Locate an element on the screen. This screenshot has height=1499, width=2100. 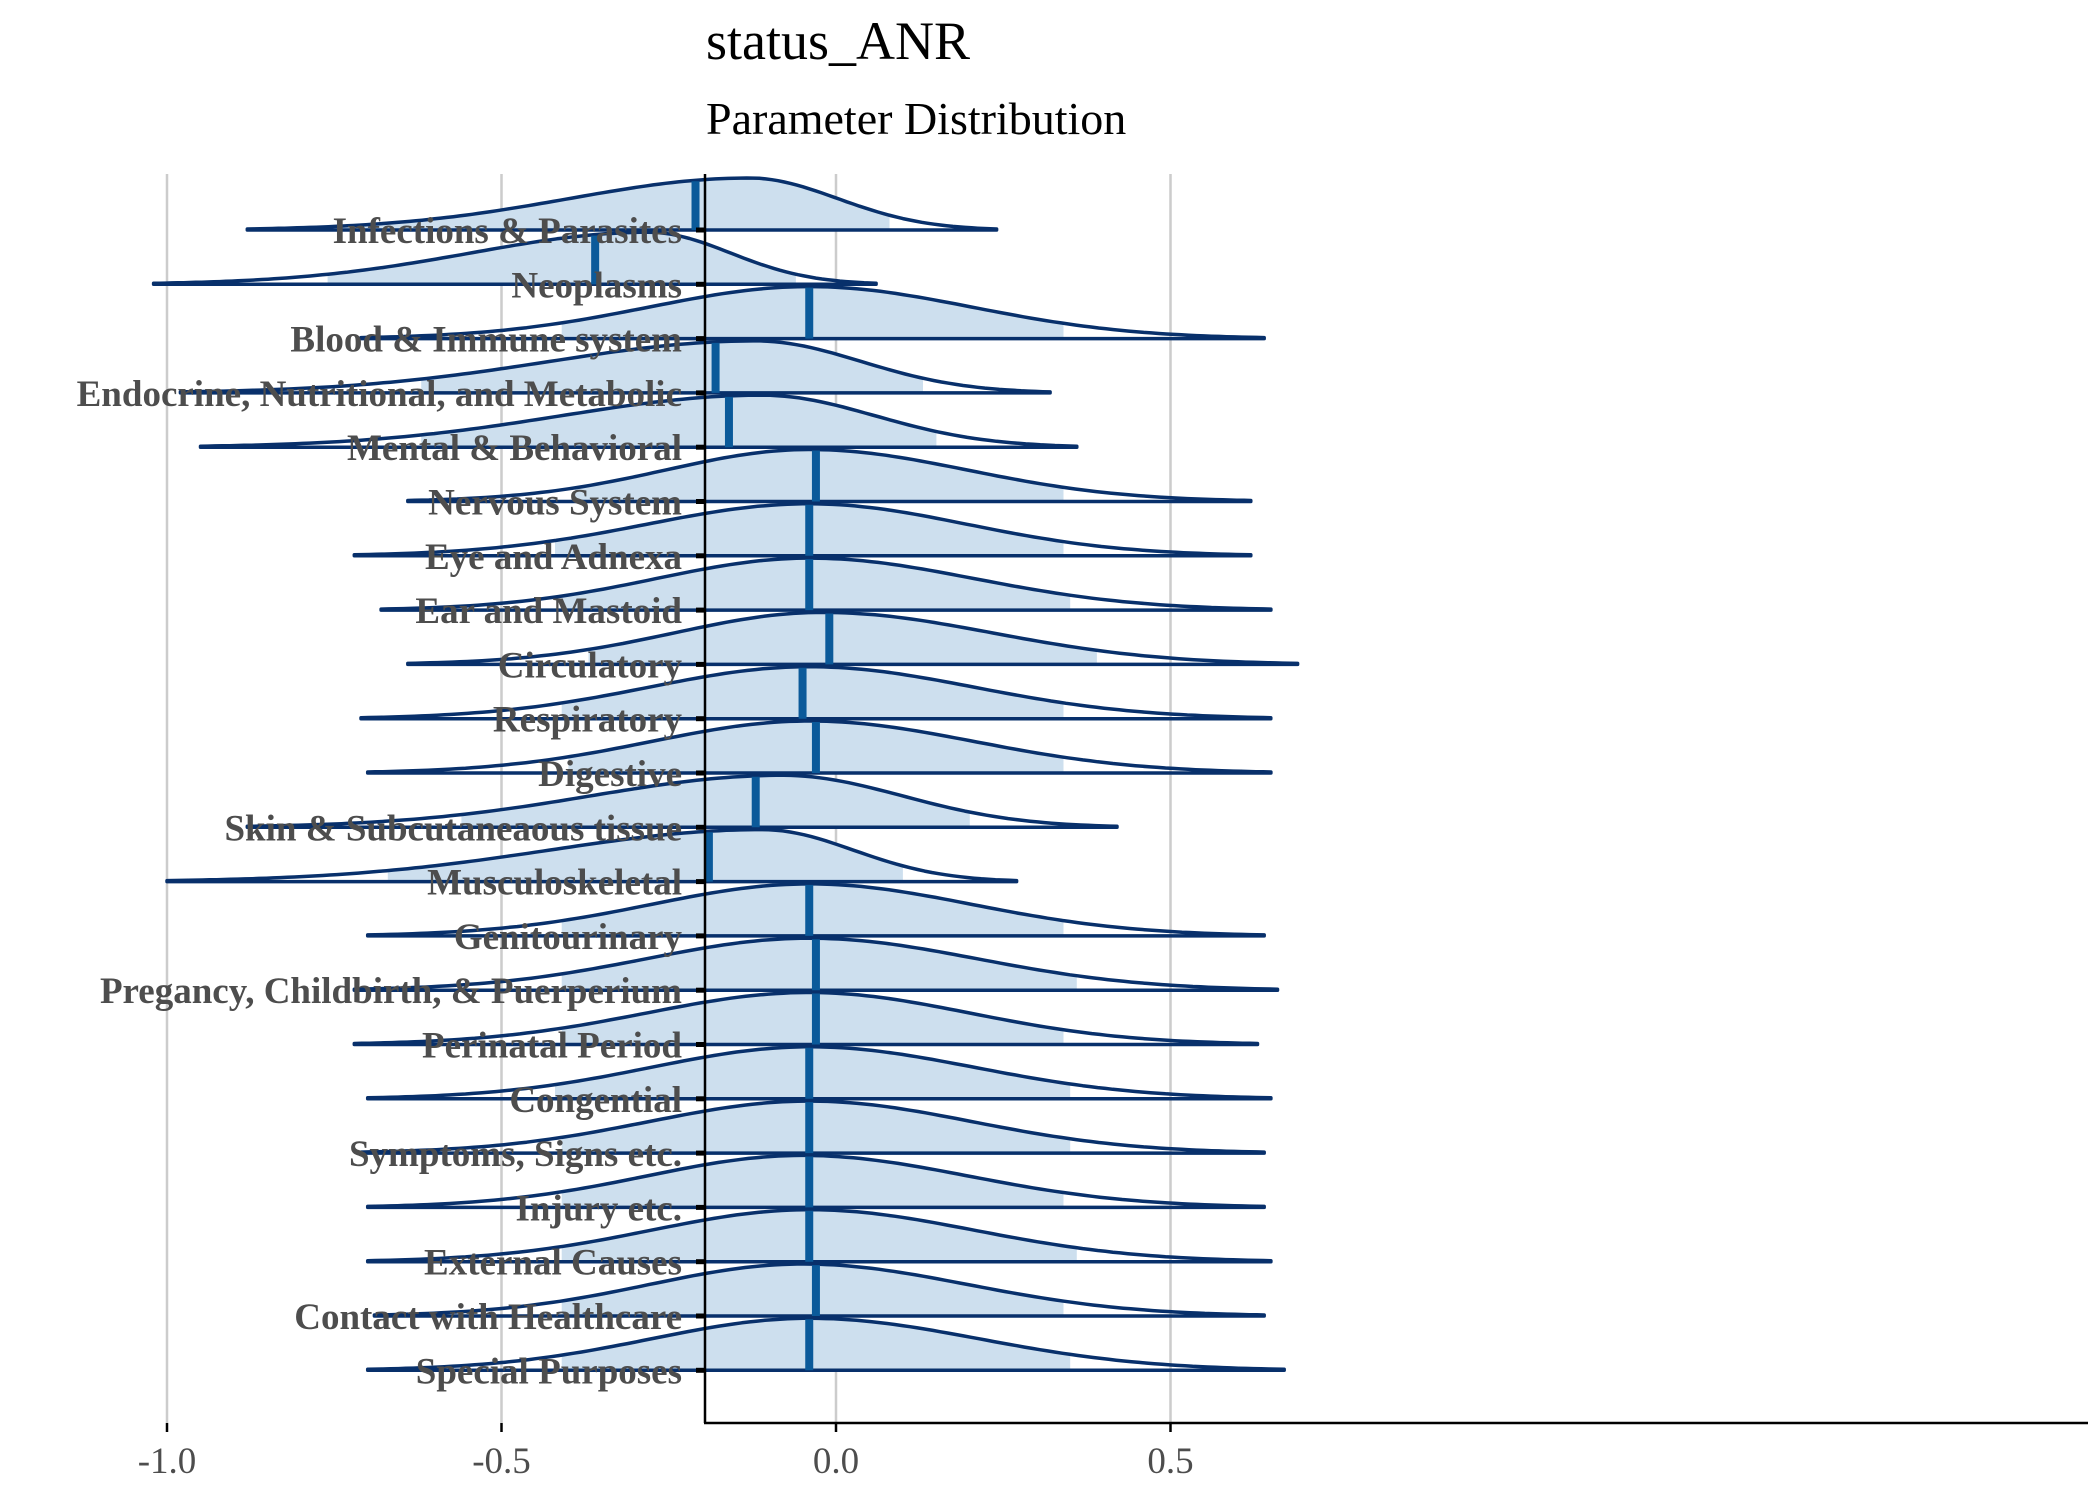
category-label: Nervous System is located at coordinates (555, 503).